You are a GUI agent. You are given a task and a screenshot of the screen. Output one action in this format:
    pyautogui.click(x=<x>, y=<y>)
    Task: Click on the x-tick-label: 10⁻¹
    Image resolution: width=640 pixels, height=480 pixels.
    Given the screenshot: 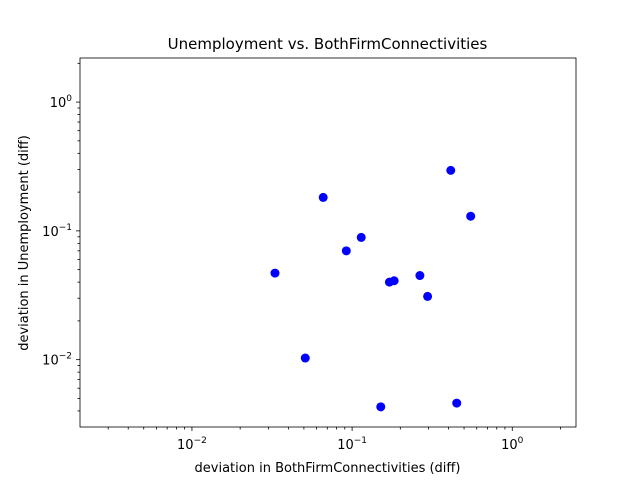 What is the action you would take?
    pyautogui.click(x=352, y=444)
    